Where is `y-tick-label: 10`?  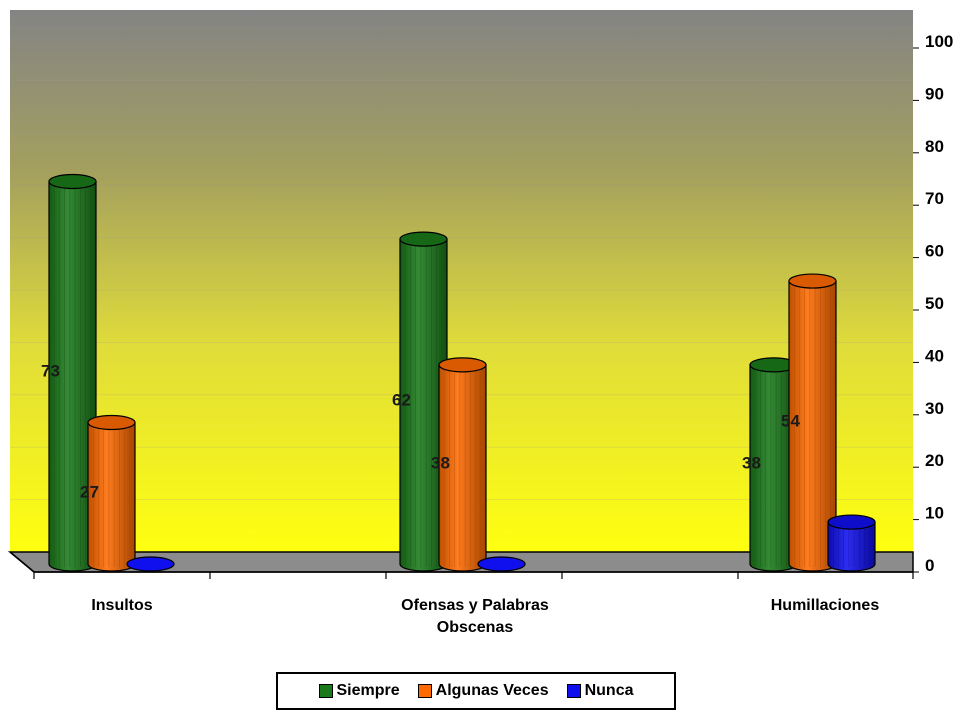
y-tick-label: 10 is located at coordinates (934, 513).